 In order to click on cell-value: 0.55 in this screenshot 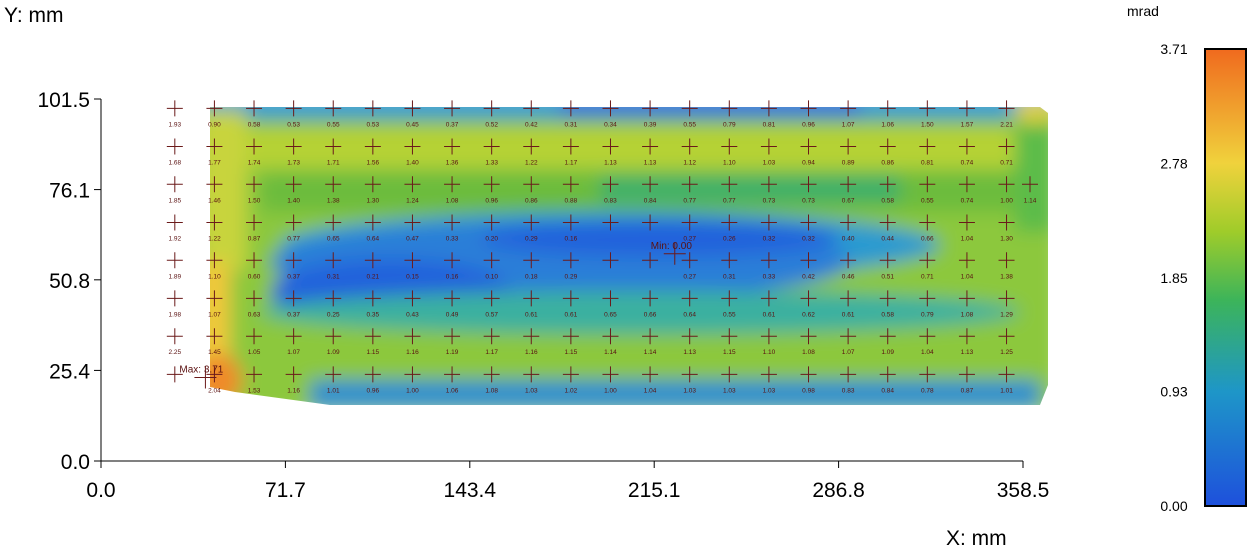, I will do `click(729, 314)`.